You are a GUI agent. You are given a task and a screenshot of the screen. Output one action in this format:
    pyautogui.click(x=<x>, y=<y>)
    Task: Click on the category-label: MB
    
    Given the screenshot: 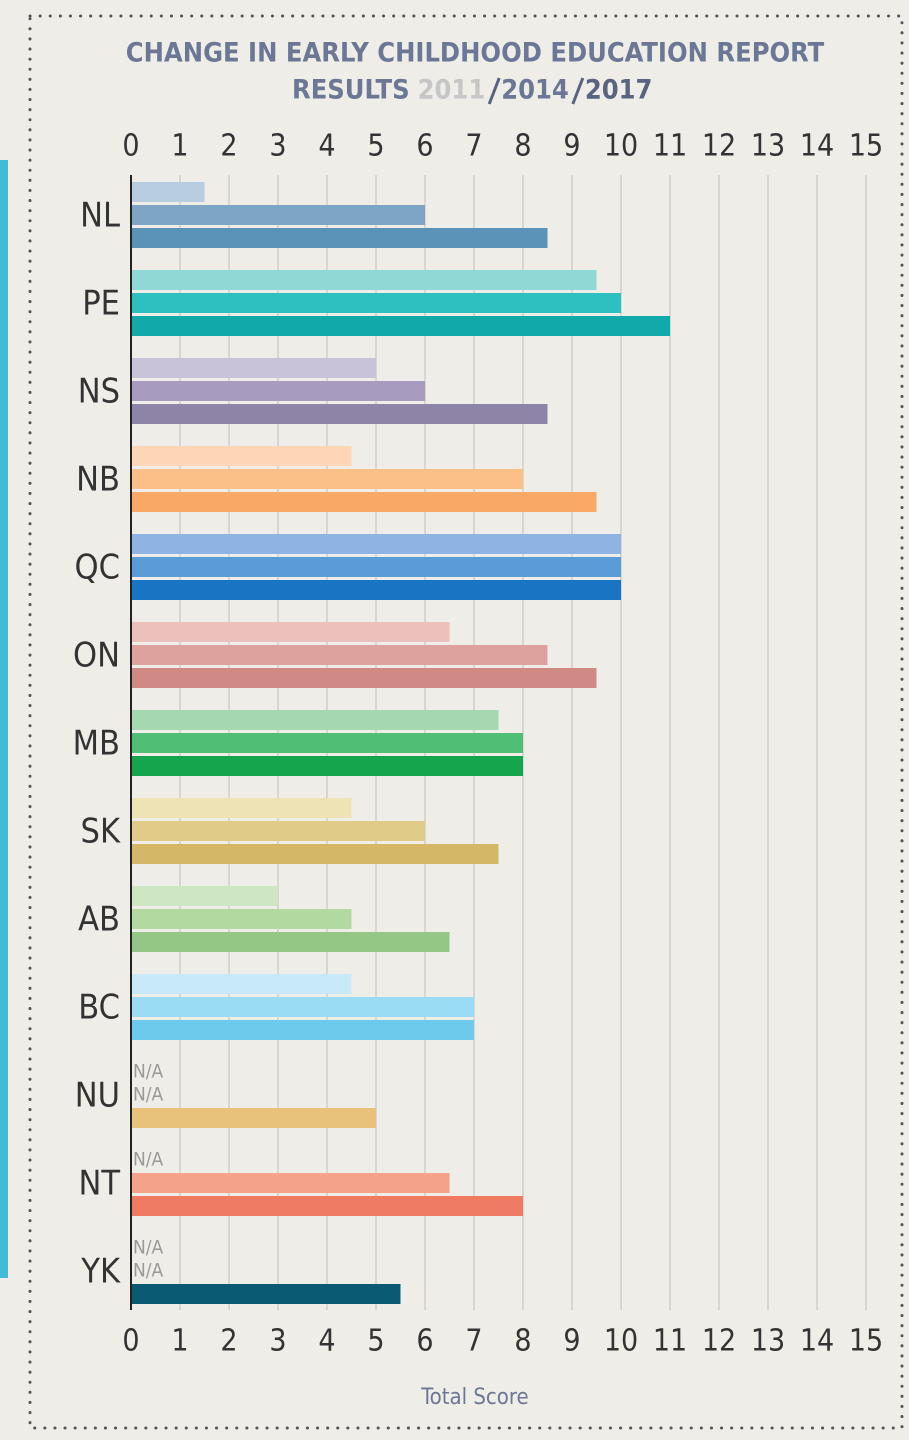 What is the action you would take?
    pyautogui.click(x=96, y=744)
    